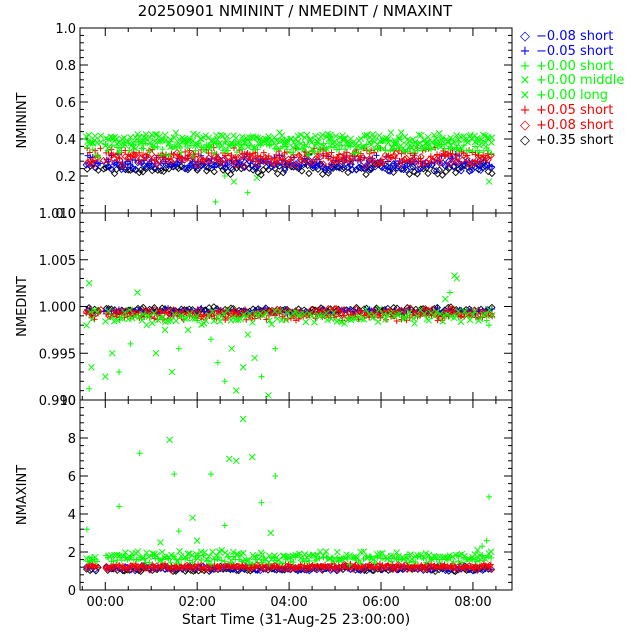 Image resolution: width=640 pixels, height=640 pixels. Describe the element at coordinates (571, 141) in the screenshot. I see `legend-item: ◇ +0.35 short` at that location.